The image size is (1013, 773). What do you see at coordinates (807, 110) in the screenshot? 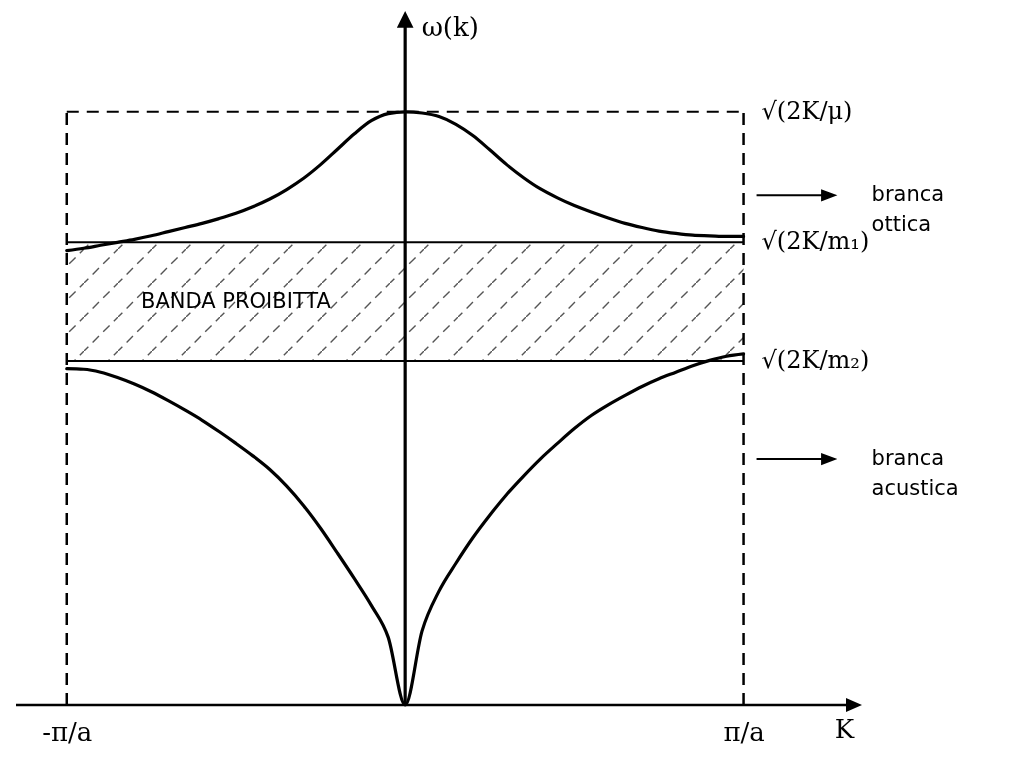
I see `ref-line-label: √(2K/μ)` at bounding box center [807, 110].